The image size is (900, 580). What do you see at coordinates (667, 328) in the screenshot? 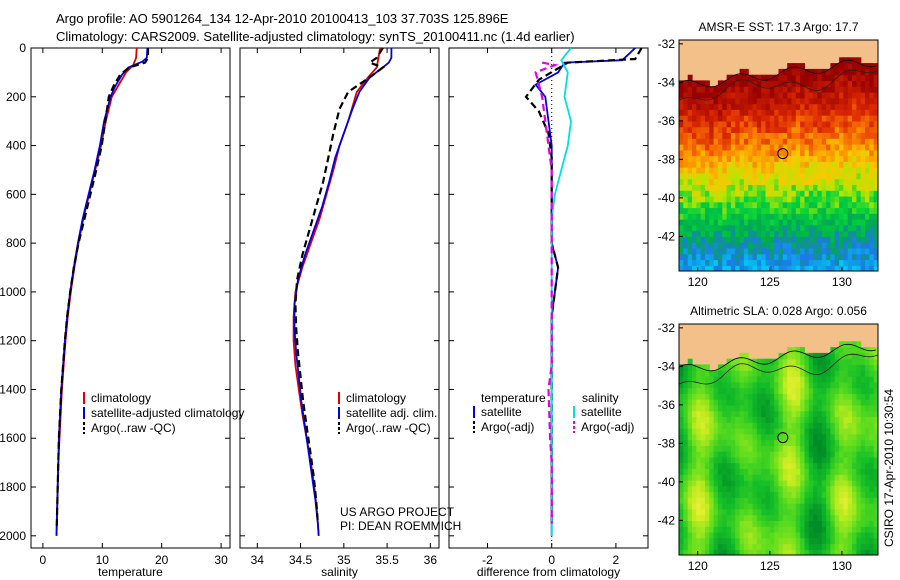
I see `sla_map-ytick-label: -32` at bounding box center [667, 328].